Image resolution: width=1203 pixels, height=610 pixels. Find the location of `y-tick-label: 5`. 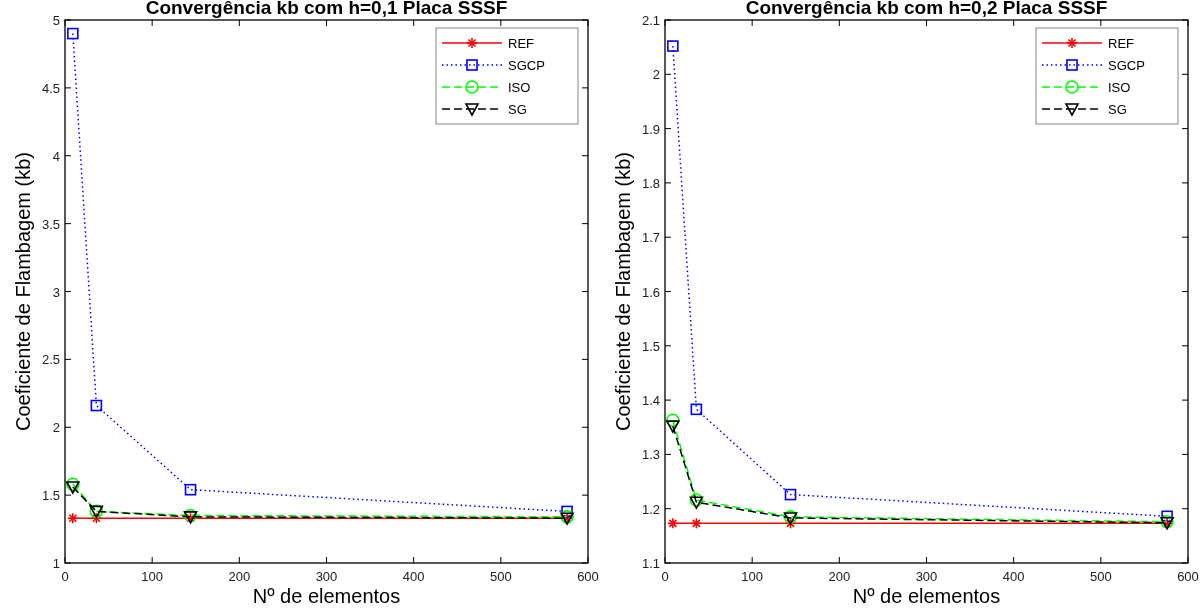

y-tick-label: 5 is located at coordinates (56, 20).